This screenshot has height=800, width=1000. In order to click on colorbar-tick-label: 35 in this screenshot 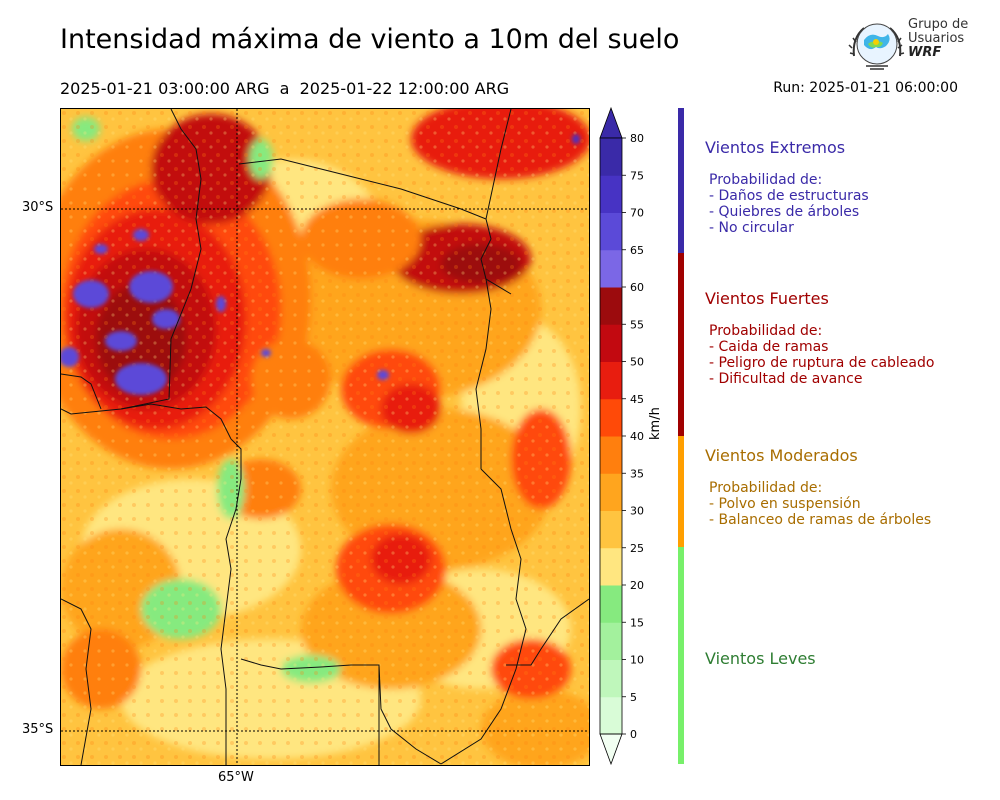, I will do `click(637, 473)`.